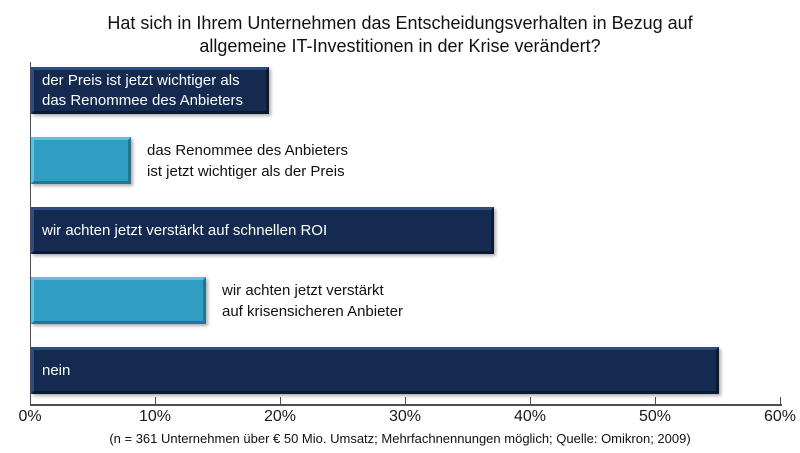  I want to click on x-axis-tick-label: 20%, so click(280, 416).